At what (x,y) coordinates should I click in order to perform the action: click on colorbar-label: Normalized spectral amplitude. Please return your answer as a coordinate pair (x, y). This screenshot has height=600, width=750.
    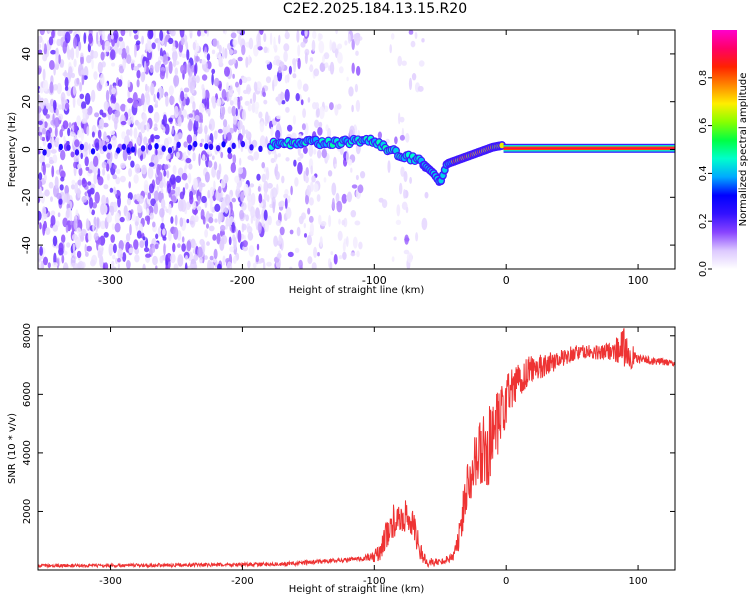
    Looking at the image, I should click on (743, 150).